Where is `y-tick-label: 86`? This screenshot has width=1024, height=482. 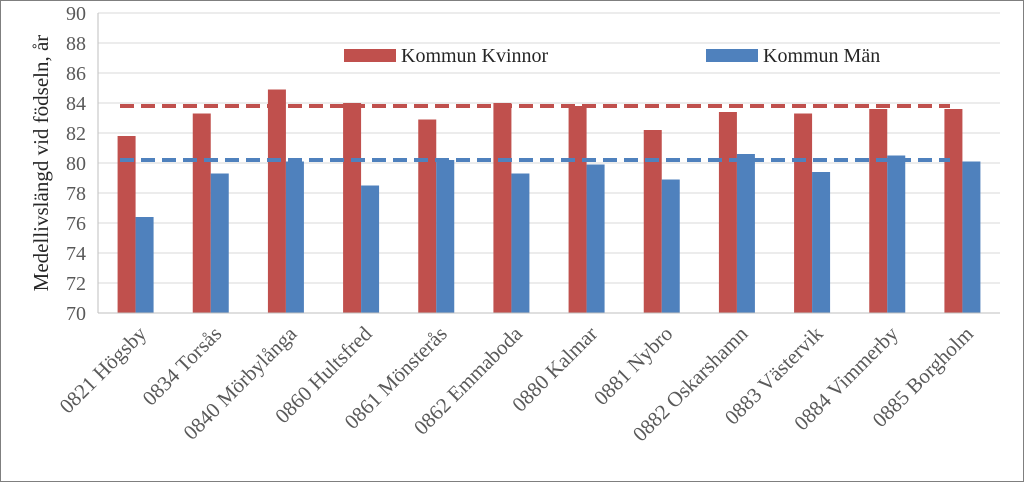 y-tick-label: 86 is located at coordinates (76, 74).